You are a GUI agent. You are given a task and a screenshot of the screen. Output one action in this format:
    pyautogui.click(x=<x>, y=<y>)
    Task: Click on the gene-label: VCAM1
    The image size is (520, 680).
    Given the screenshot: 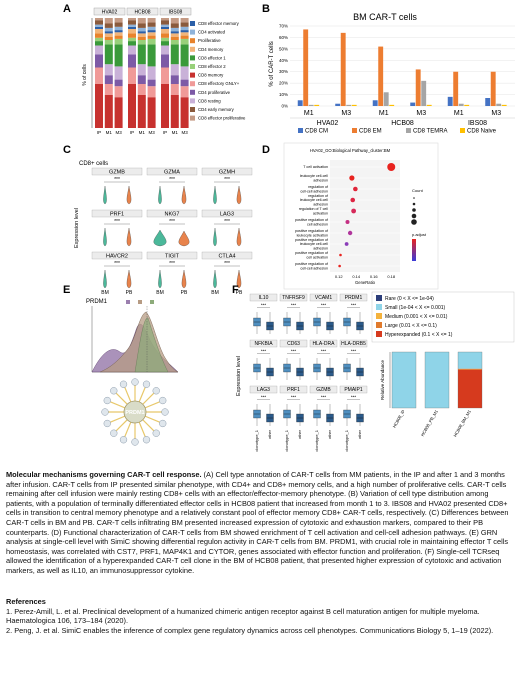 What is the action you would take?
    pyautogui.click(x=323, y=298)
    